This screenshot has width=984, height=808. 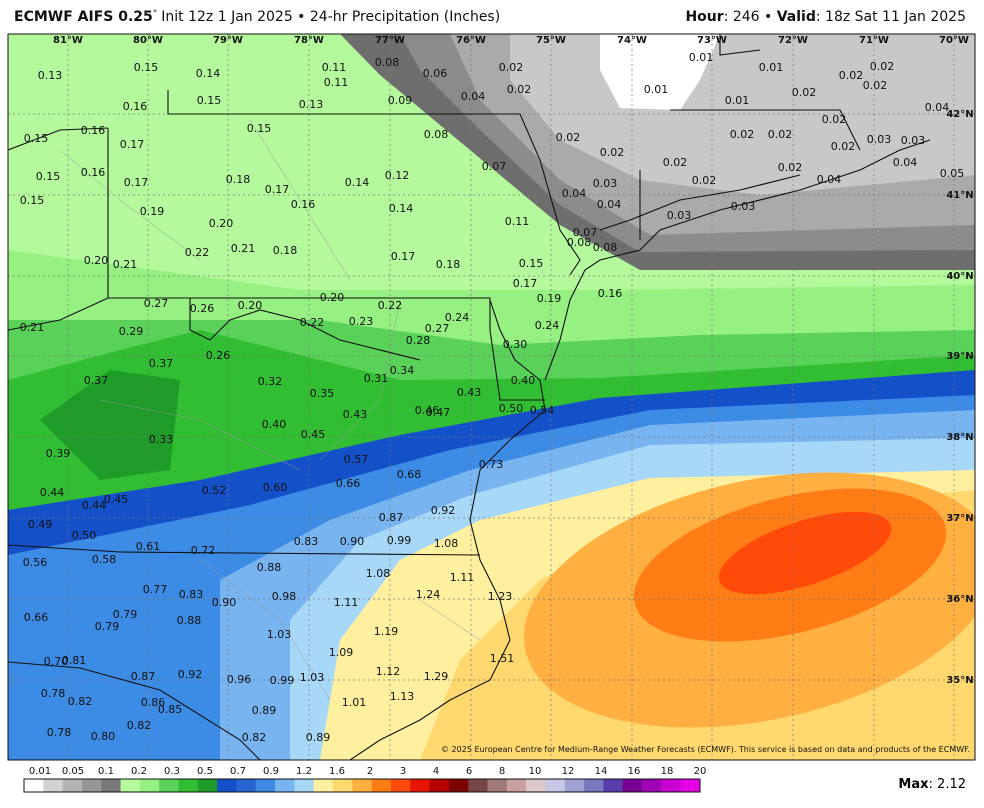 I want to click on point-value: 1.13, so click(x=402, y=696).